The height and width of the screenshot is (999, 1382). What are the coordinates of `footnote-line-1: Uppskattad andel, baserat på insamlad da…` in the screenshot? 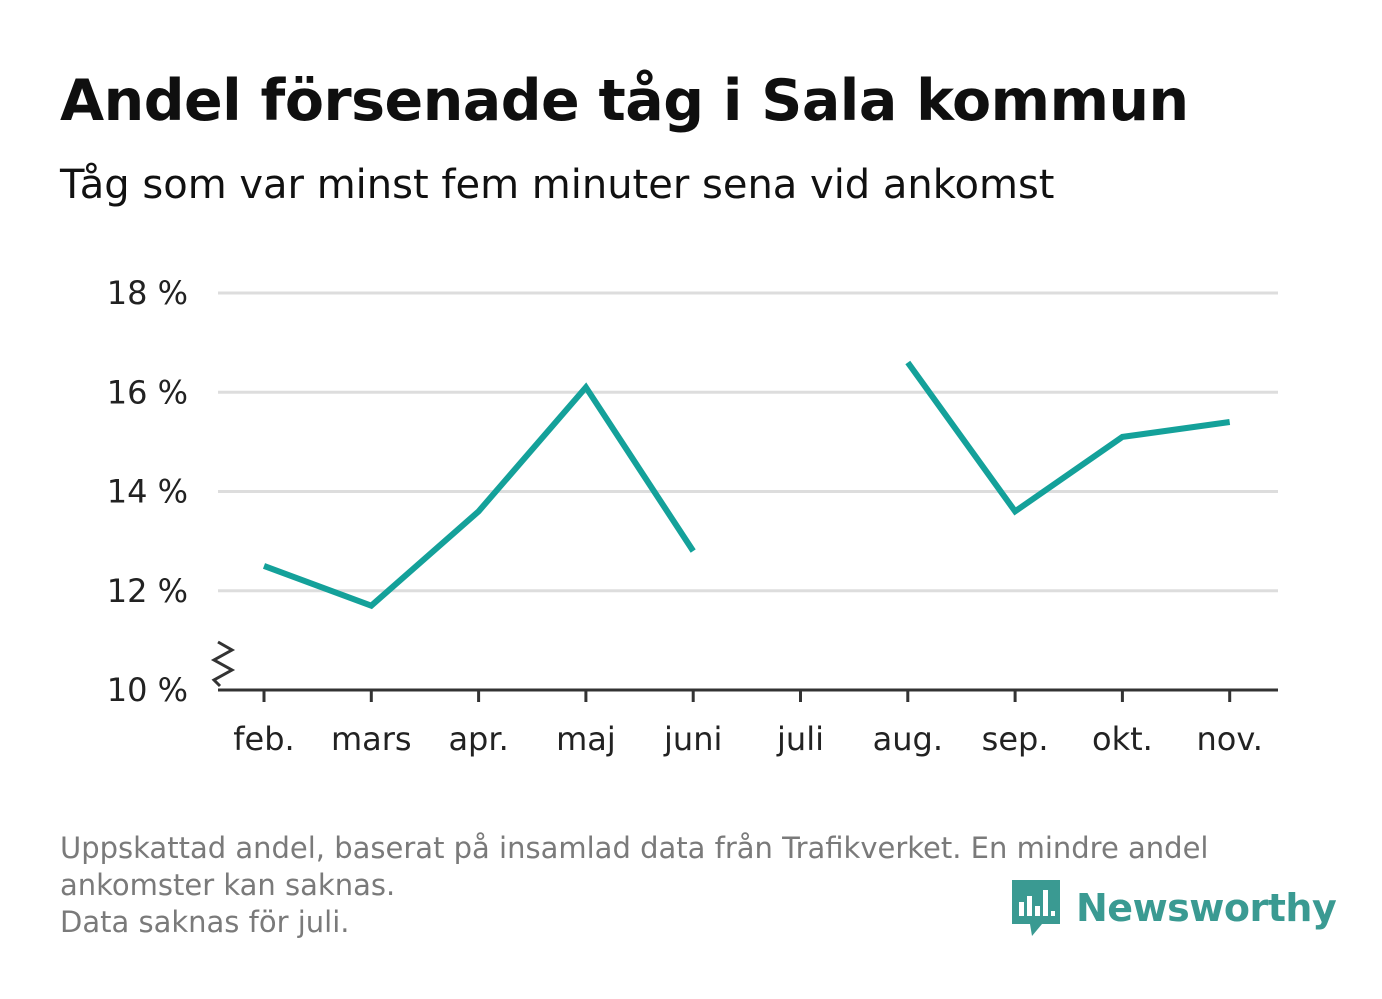 It's located at (634, 848).